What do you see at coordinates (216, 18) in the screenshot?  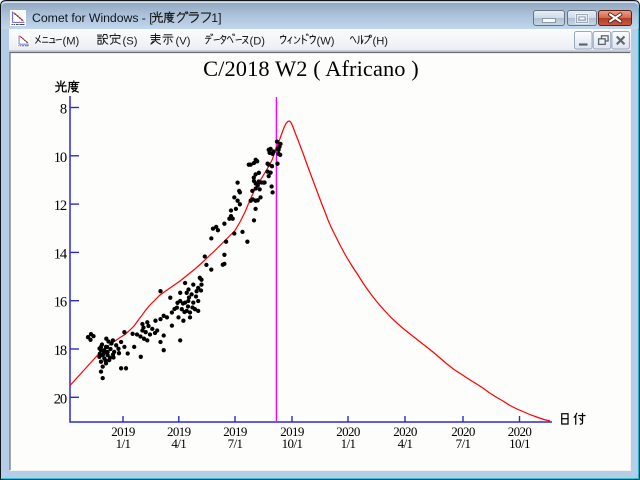 I see `svg-text: 1]` at bounding box center [216, 18].